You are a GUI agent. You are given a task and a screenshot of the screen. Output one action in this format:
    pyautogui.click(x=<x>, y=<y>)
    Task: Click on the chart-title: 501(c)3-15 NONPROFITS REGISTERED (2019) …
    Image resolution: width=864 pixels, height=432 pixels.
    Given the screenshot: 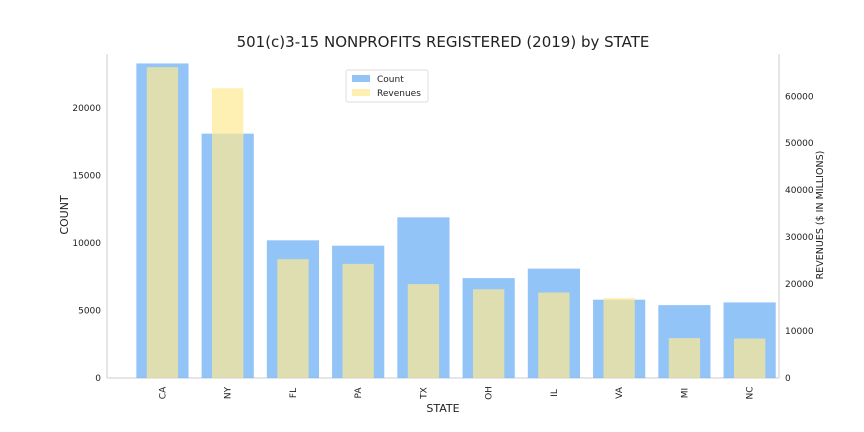 What is the action you would take?
    pyautogui.click(x=443, y=42)
    